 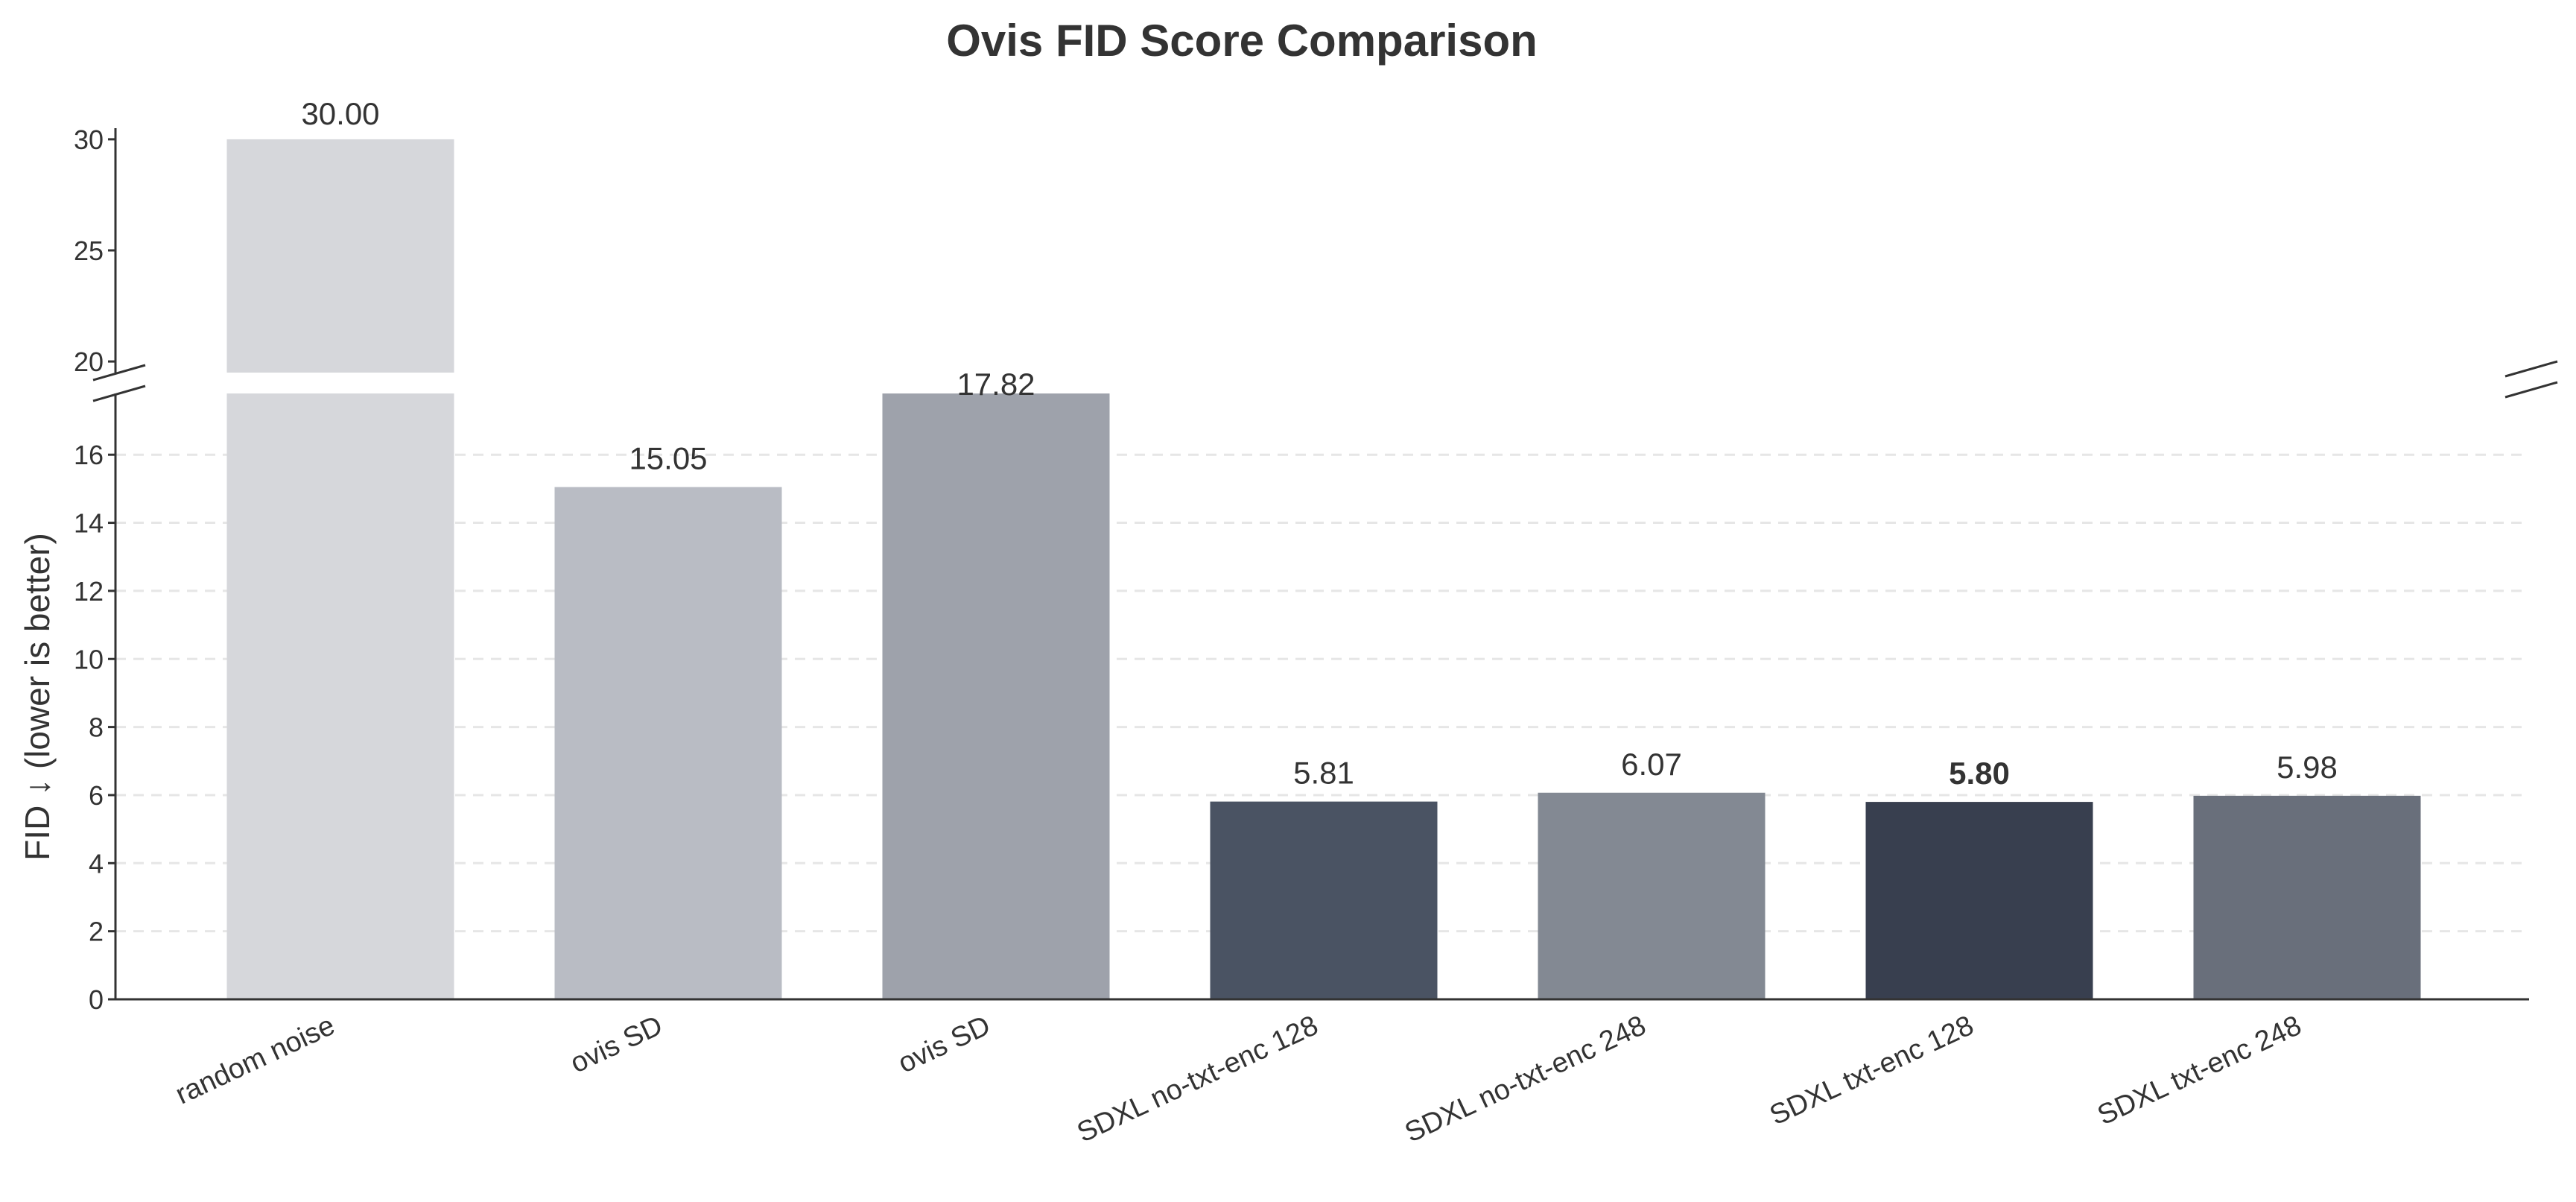 What do you see at coordinates (89, 659) in the screenshot?
I see `y-tick-label: 10` at bounding box center [89, 659].